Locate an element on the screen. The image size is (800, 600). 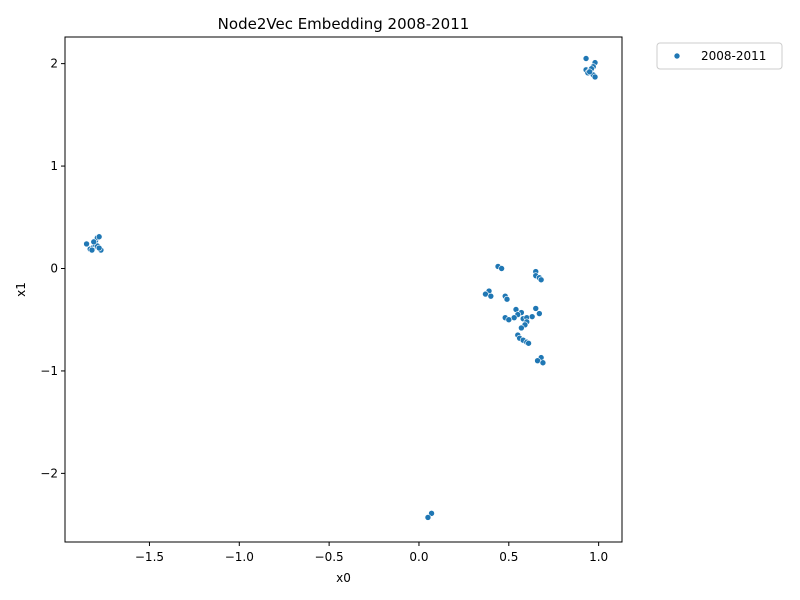
y-tick-label: 2 is located at coordinates (54, 64).